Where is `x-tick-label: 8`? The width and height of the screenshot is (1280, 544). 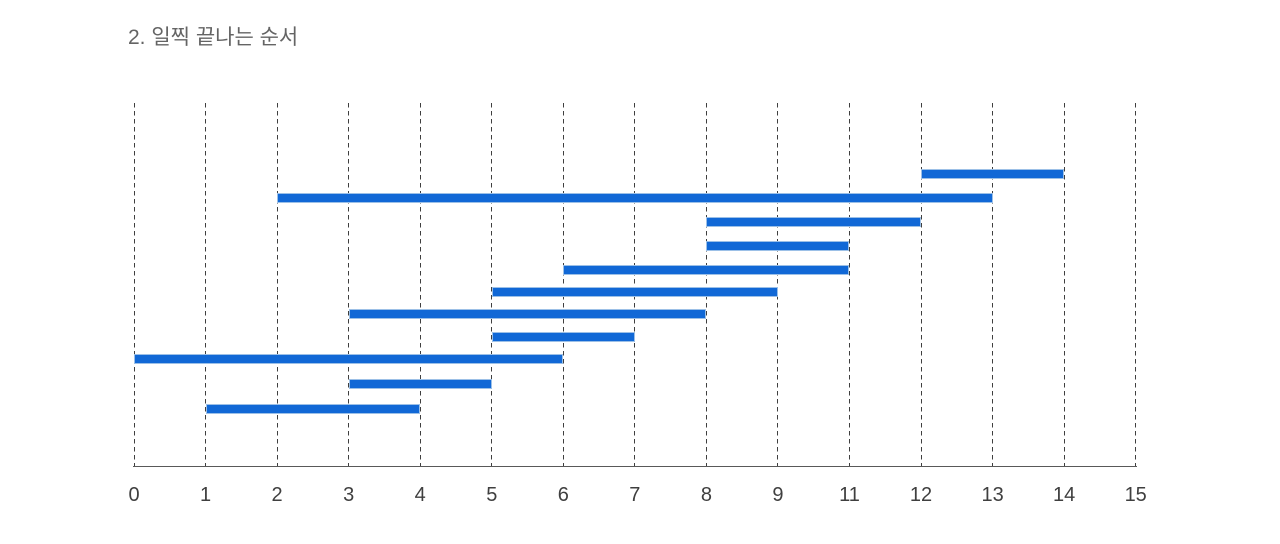 x-tick-label: 8 is located at coordinates (706, 495).